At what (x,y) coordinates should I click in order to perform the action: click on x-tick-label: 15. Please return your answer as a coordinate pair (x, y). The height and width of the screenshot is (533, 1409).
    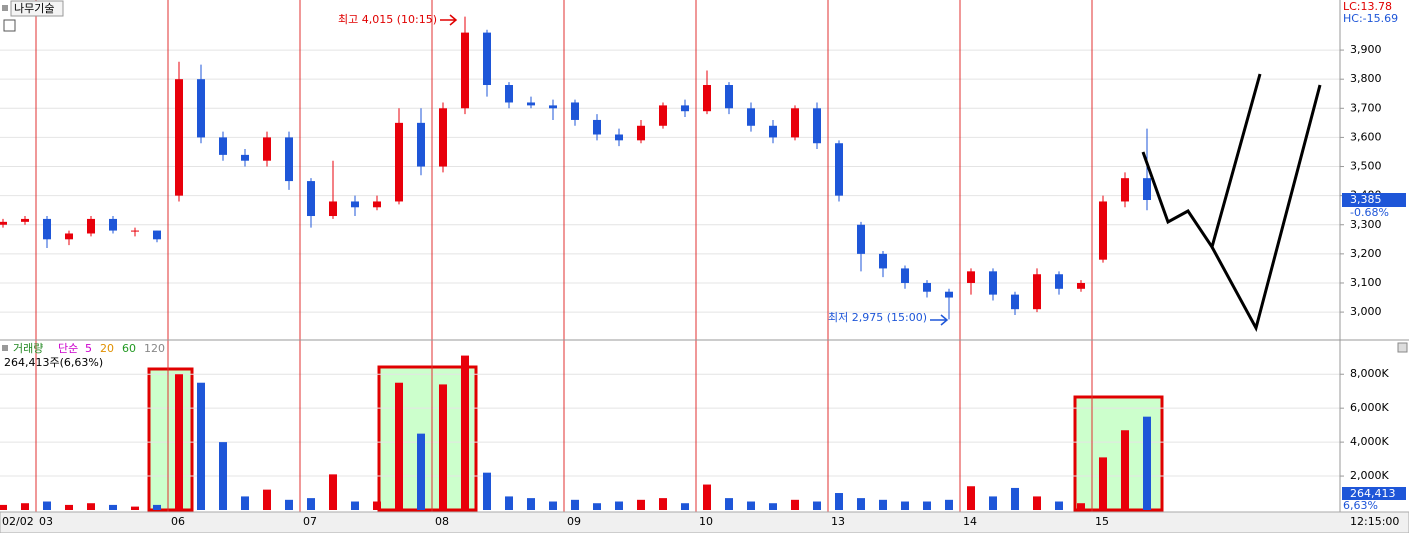
    Looking at the image, I should click on (1102, 521).